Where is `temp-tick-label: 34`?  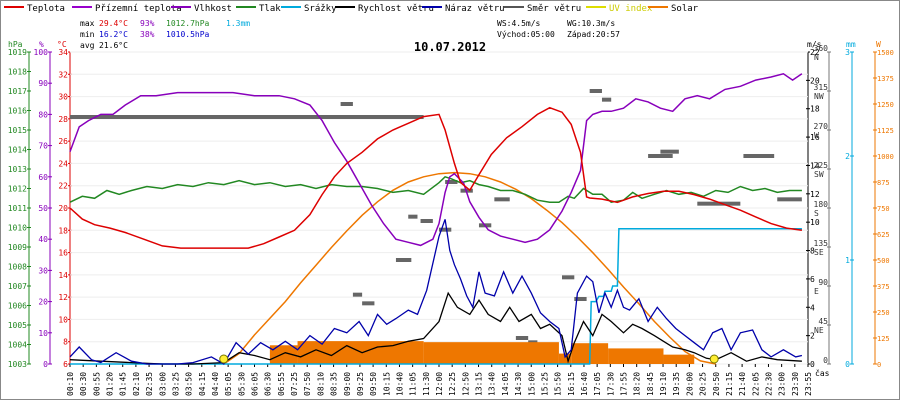
temp-tick-label: 34 is located at coordinates (63, 52).